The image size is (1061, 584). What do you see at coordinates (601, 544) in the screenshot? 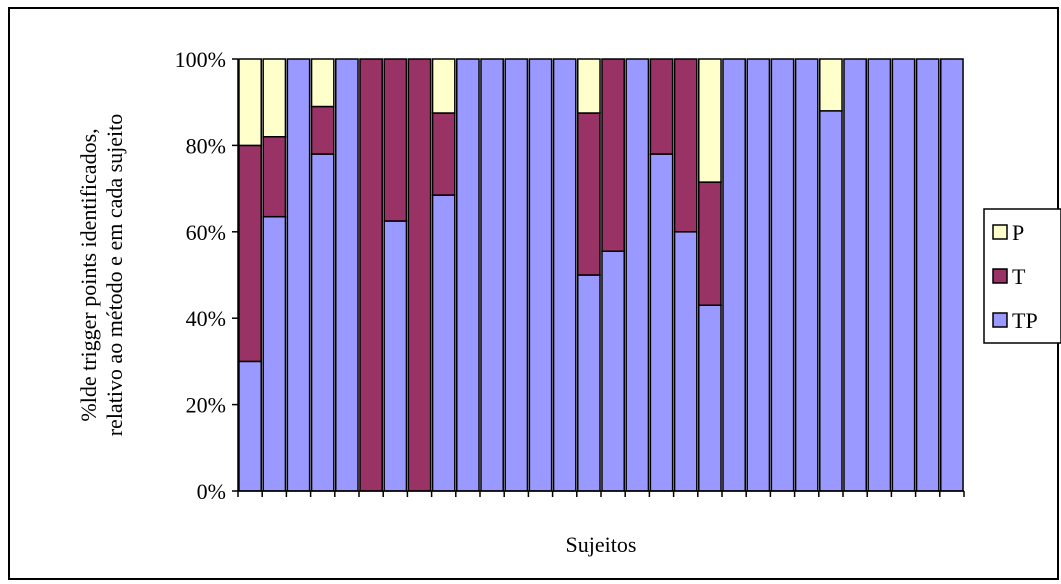
I see `x-axis-title: Sujeitos` at bounding box center [601, 544].